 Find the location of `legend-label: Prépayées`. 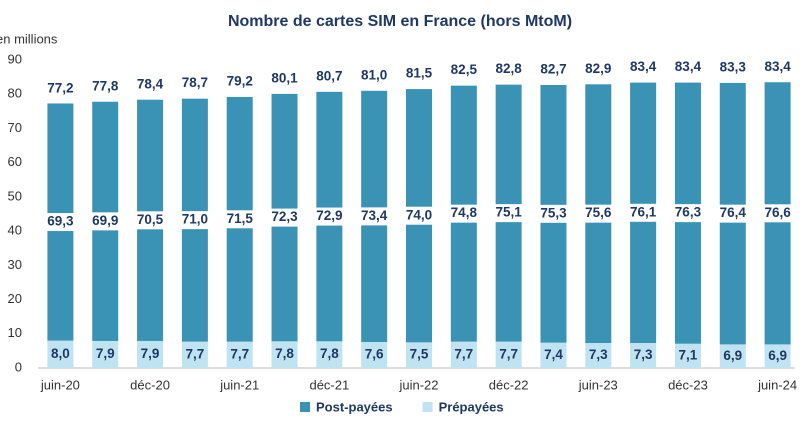

legend-label: Prépayées is located at coordinates (471, 406).